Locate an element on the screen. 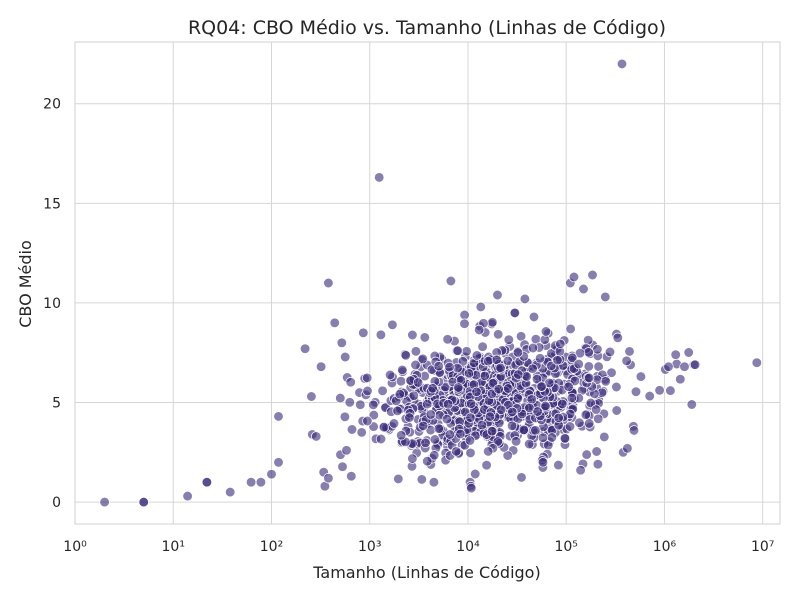  y-axis-ticks: 0 5 10 15 20 is located at coordinates (52, 304).